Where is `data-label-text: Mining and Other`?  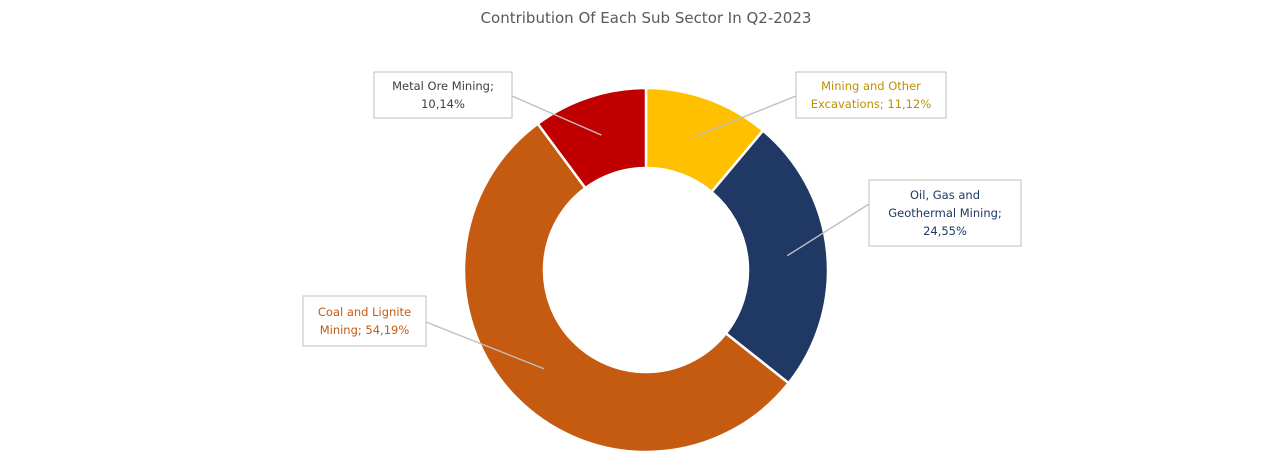 data-label-text: Mining and Other is located at coordinates (871, 86).